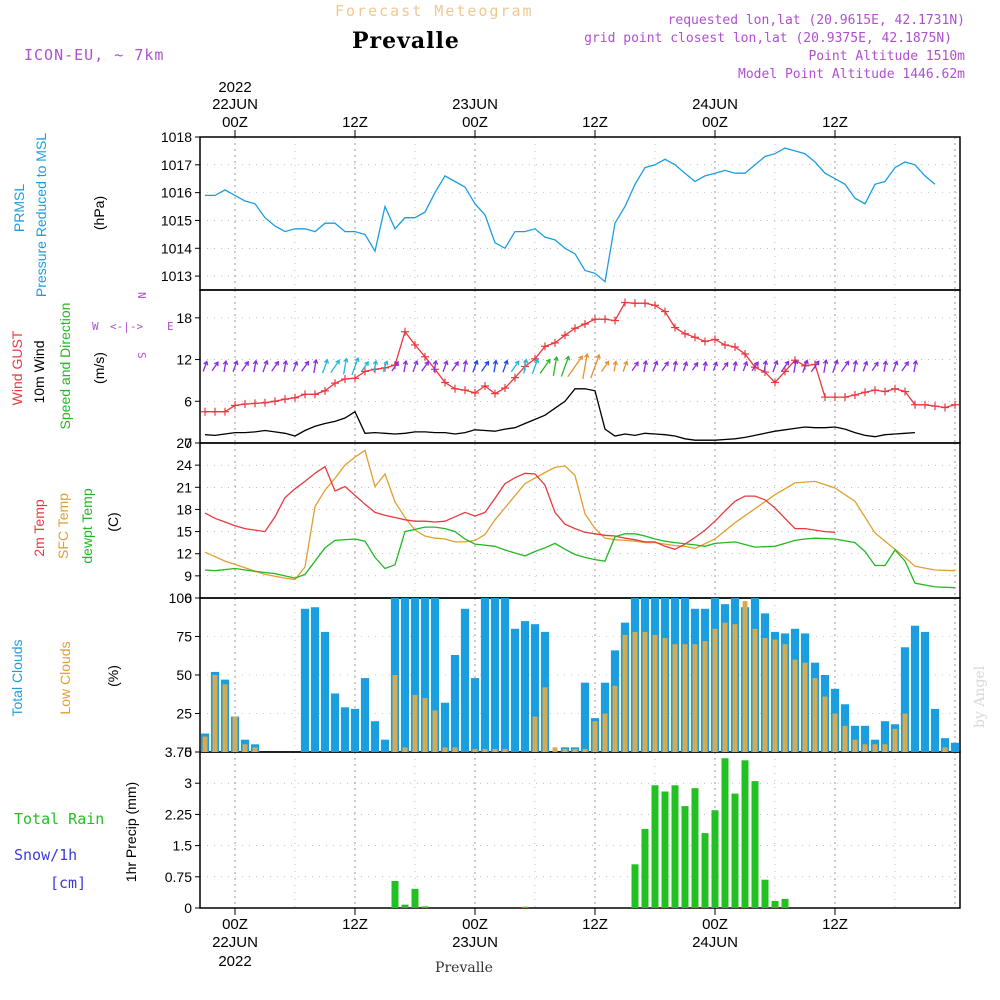 The image size is (1000, 1000). I want to click on y-tick-label: 1017, so click(176, 165).